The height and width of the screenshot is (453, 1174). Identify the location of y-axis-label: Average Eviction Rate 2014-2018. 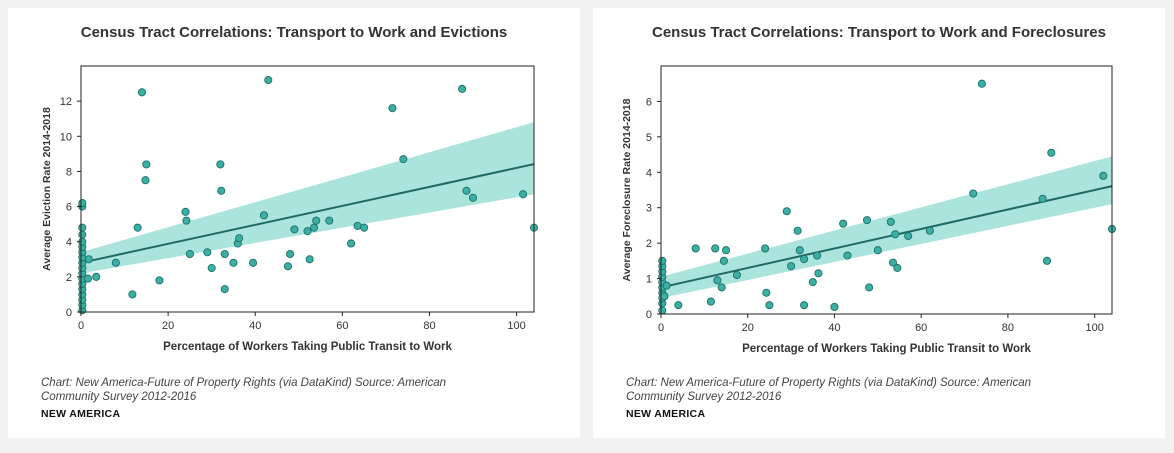
(47, 189).